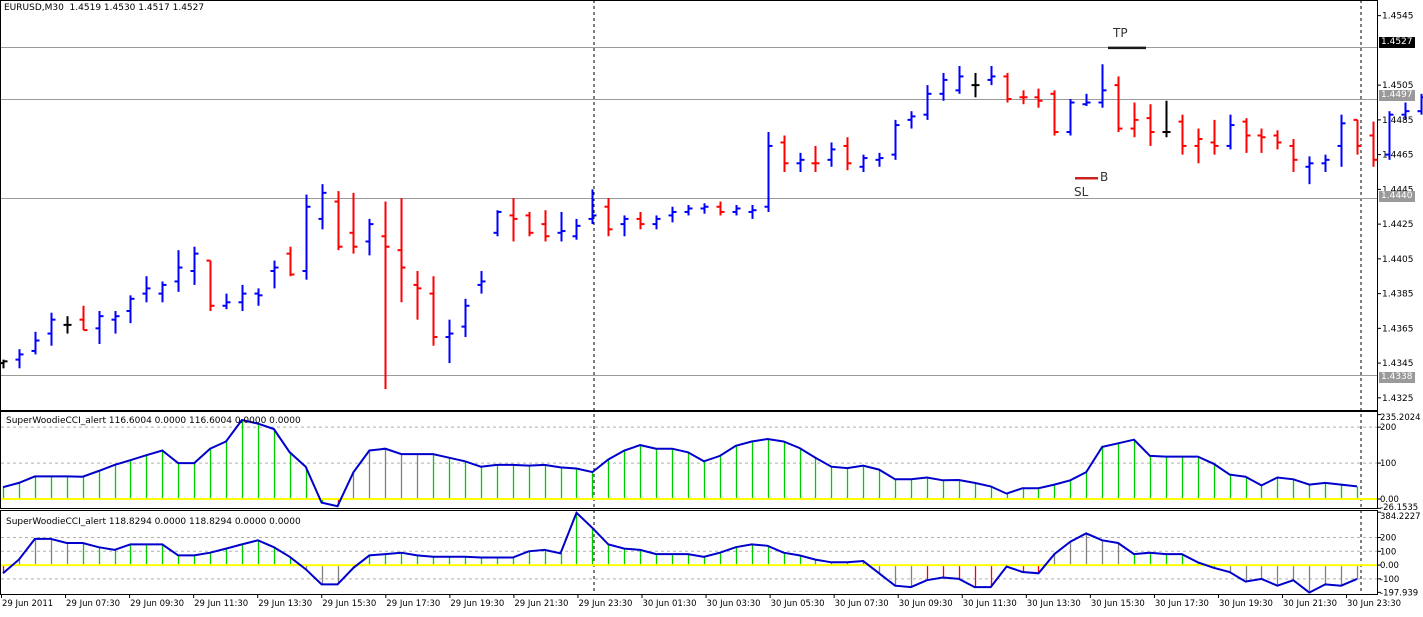 Image resolution: width=1423 pixels, height=617 pixels. I want to click on price-axis-label-0: 1.4545, so click(1398, 17).